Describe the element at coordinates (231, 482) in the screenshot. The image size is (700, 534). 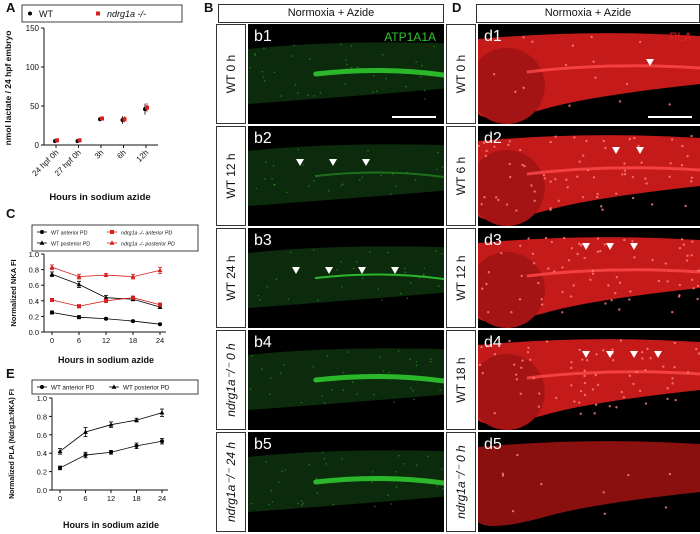
I see `row-label-b5: ndrg1a⁻/⁻ 24 h` at that location.